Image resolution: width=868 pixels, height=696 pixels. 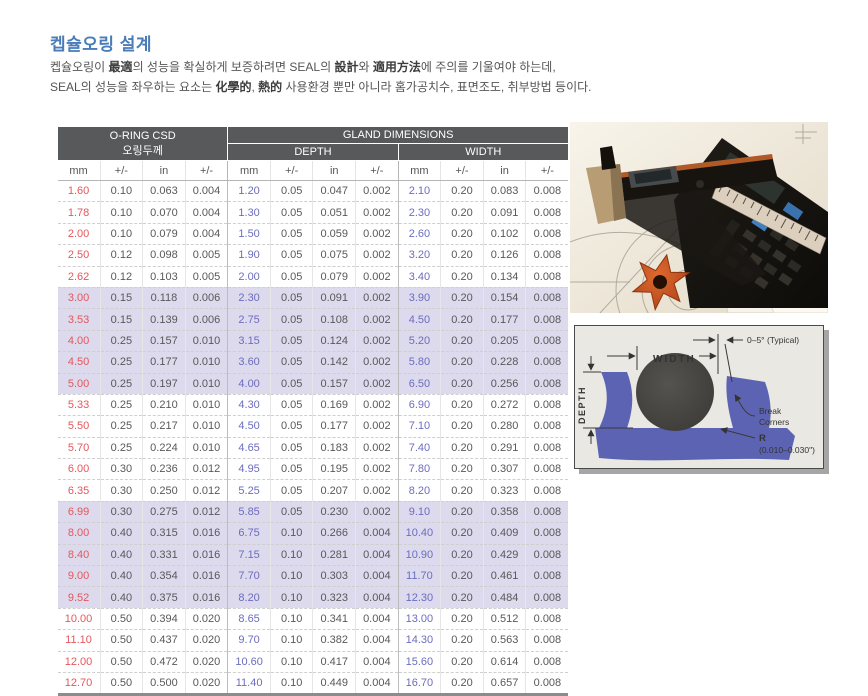 What do you see at coordinates (312, 143) in the screenshot?
I see `group-header-row-1: O-RING CSD 오링두께 GLAND DIMENSIONS` at bounding box center [312, 143].